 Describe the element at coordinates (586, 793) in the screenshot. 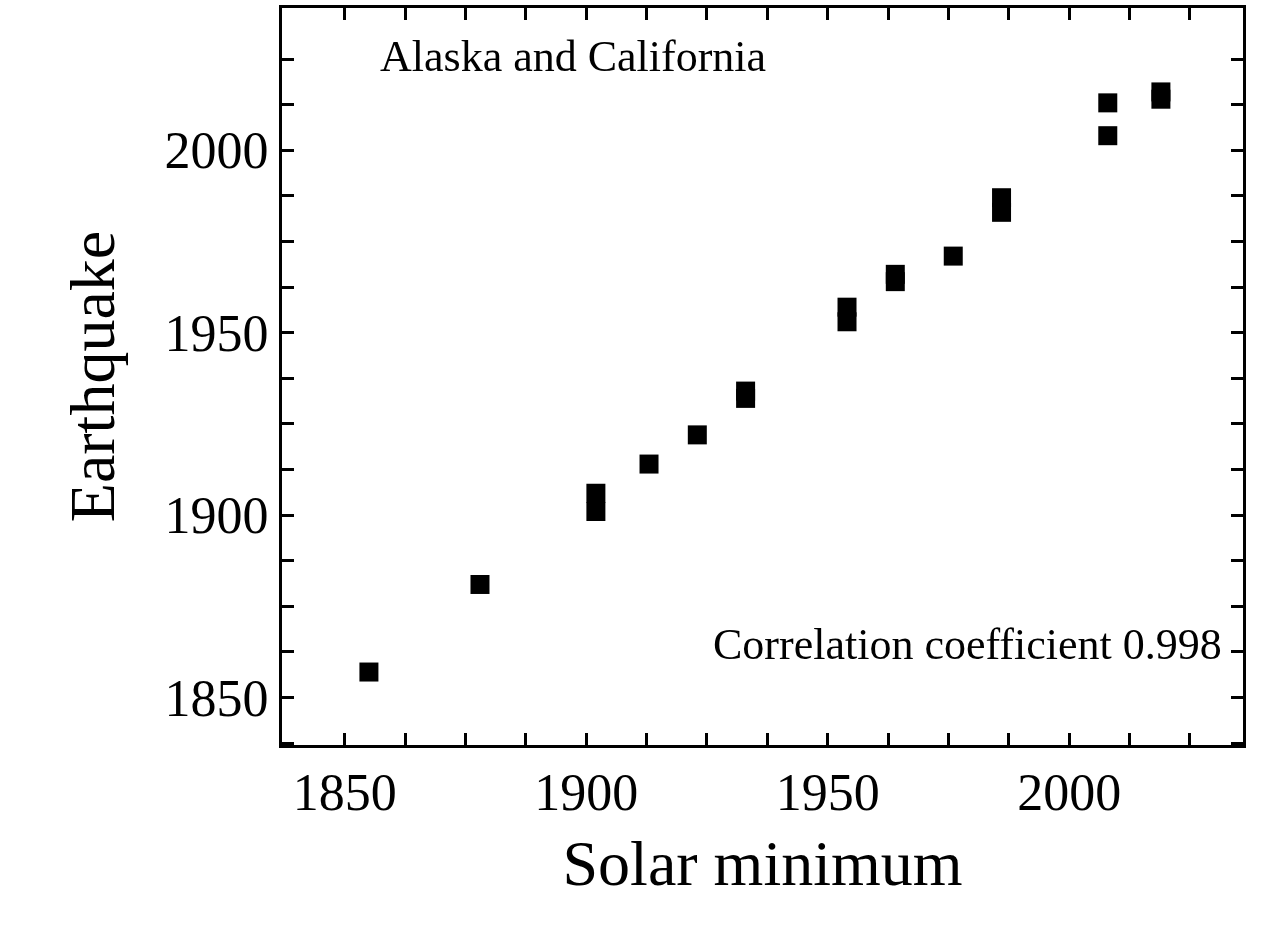

I see `x-tick-label: 1900` at that location.